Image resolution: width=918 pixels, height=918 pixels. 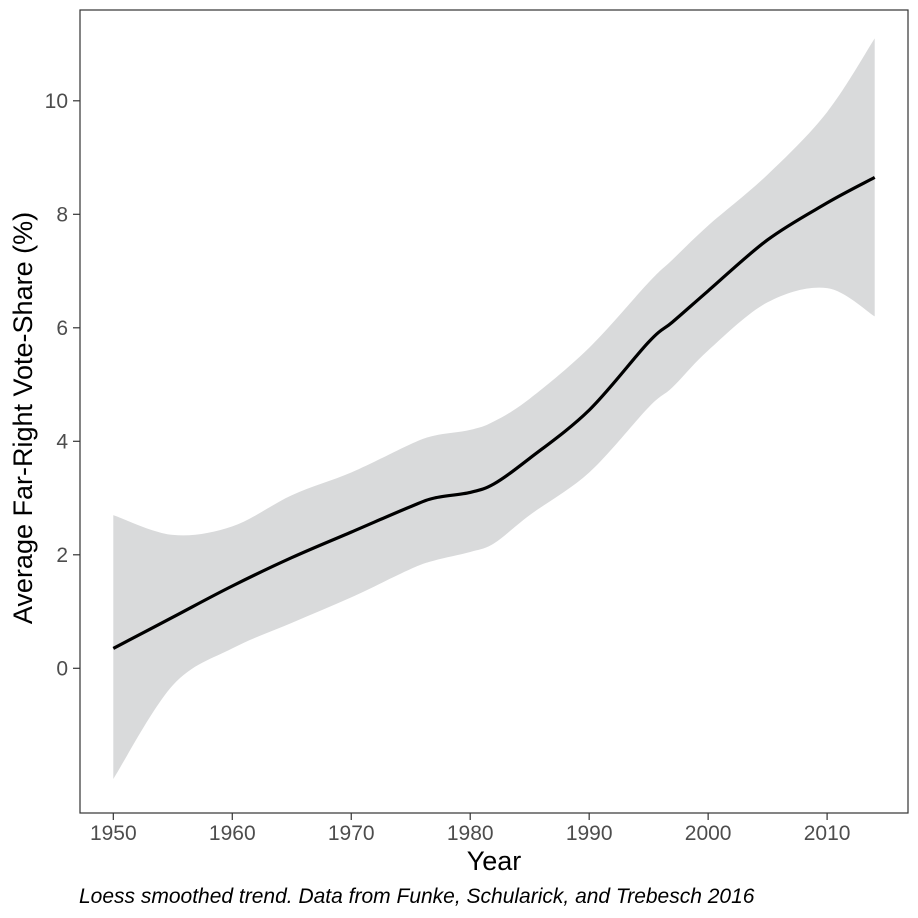 What do you see at coordinates (113, 833) in the screenshot?
I see `x-tick-label: 1950` at bounding box center [113, 833].